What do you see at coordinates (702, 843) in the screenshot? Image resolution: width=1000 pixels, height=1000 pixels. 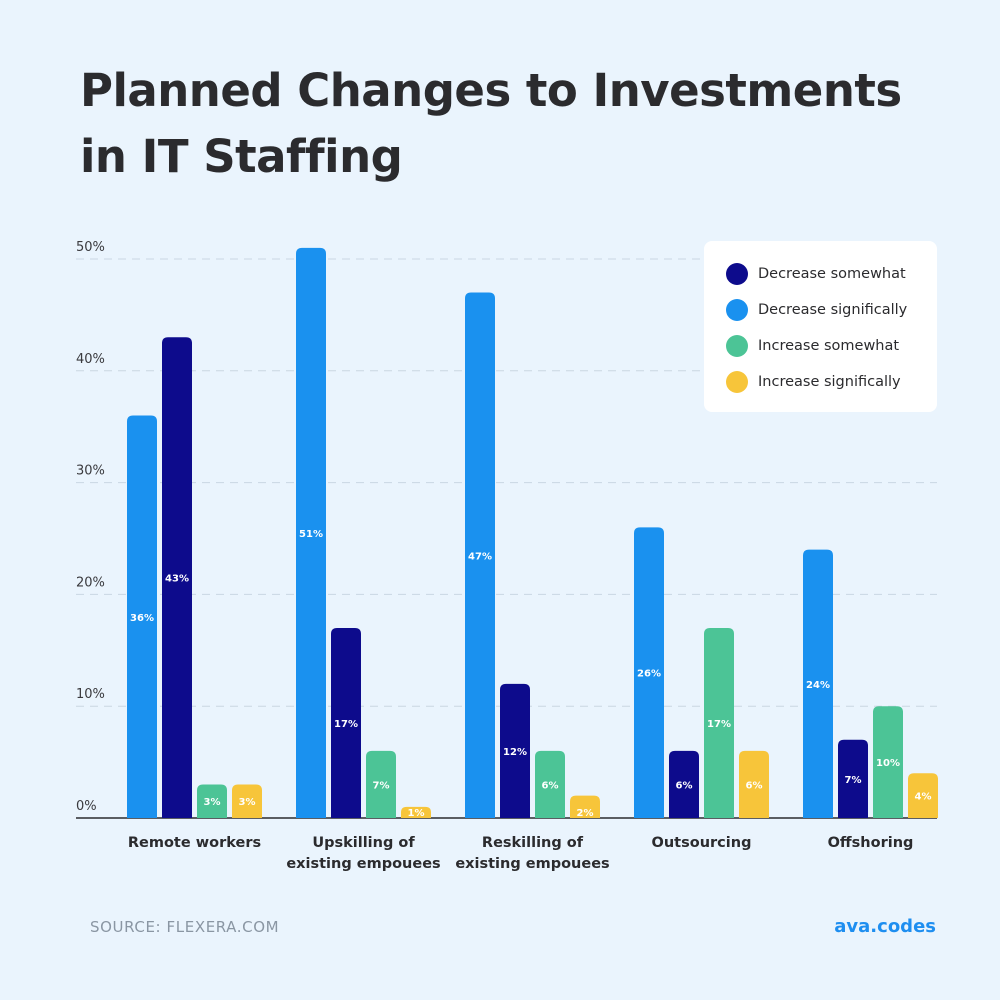 I see `category-label: Outsourcing` at bounding box center [702, 843].